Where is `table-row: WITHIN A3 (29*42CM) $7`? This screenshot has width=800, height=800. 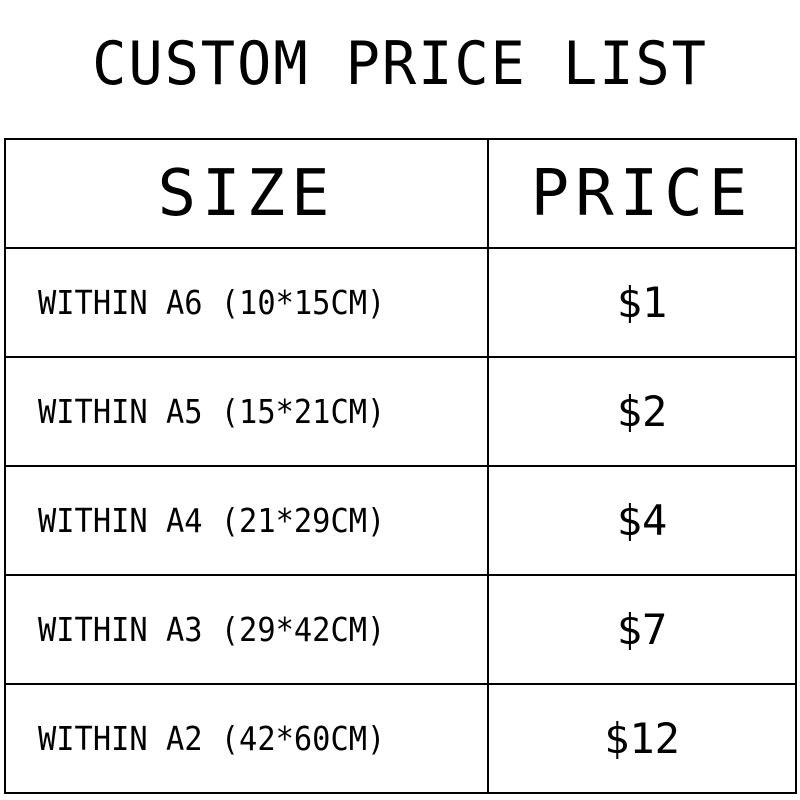
table-row: WITHIN A3 (29*42CM) $7 is located at coordinates (400, 629).